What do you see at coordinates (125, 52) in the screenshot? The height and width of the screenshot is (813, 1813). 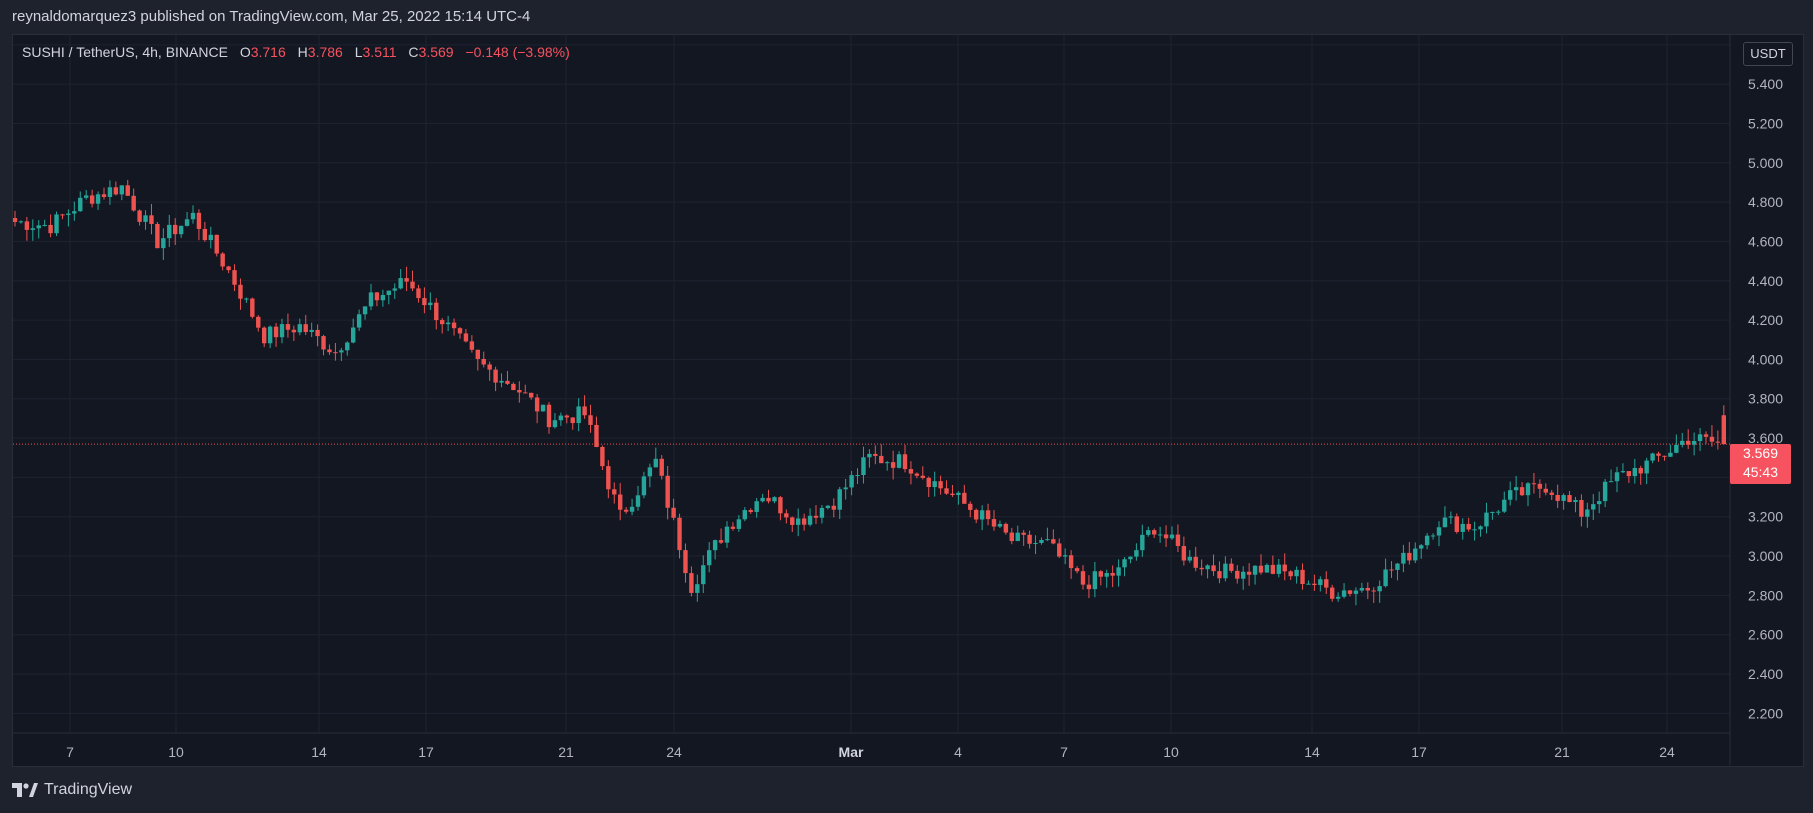 I see `symbol-info: SUSHI / TetherUS, 4h, BINANCE` at bounding box center [125, 52].